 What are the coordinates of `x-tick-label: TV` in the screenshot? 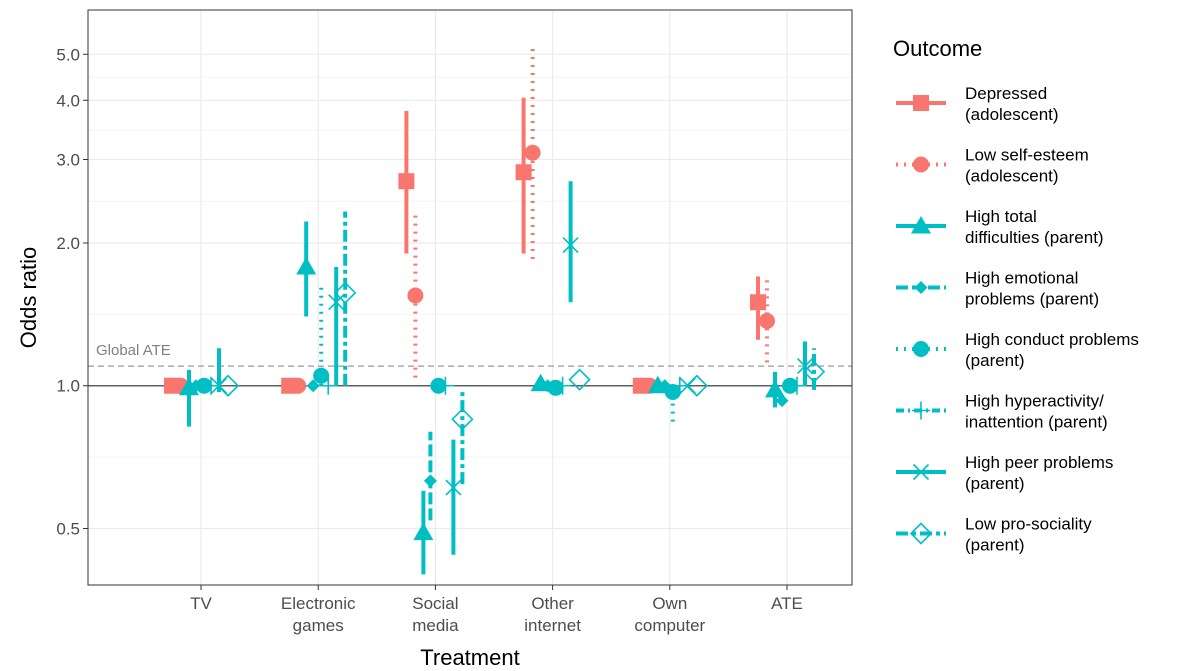 It's located at (201, 603).